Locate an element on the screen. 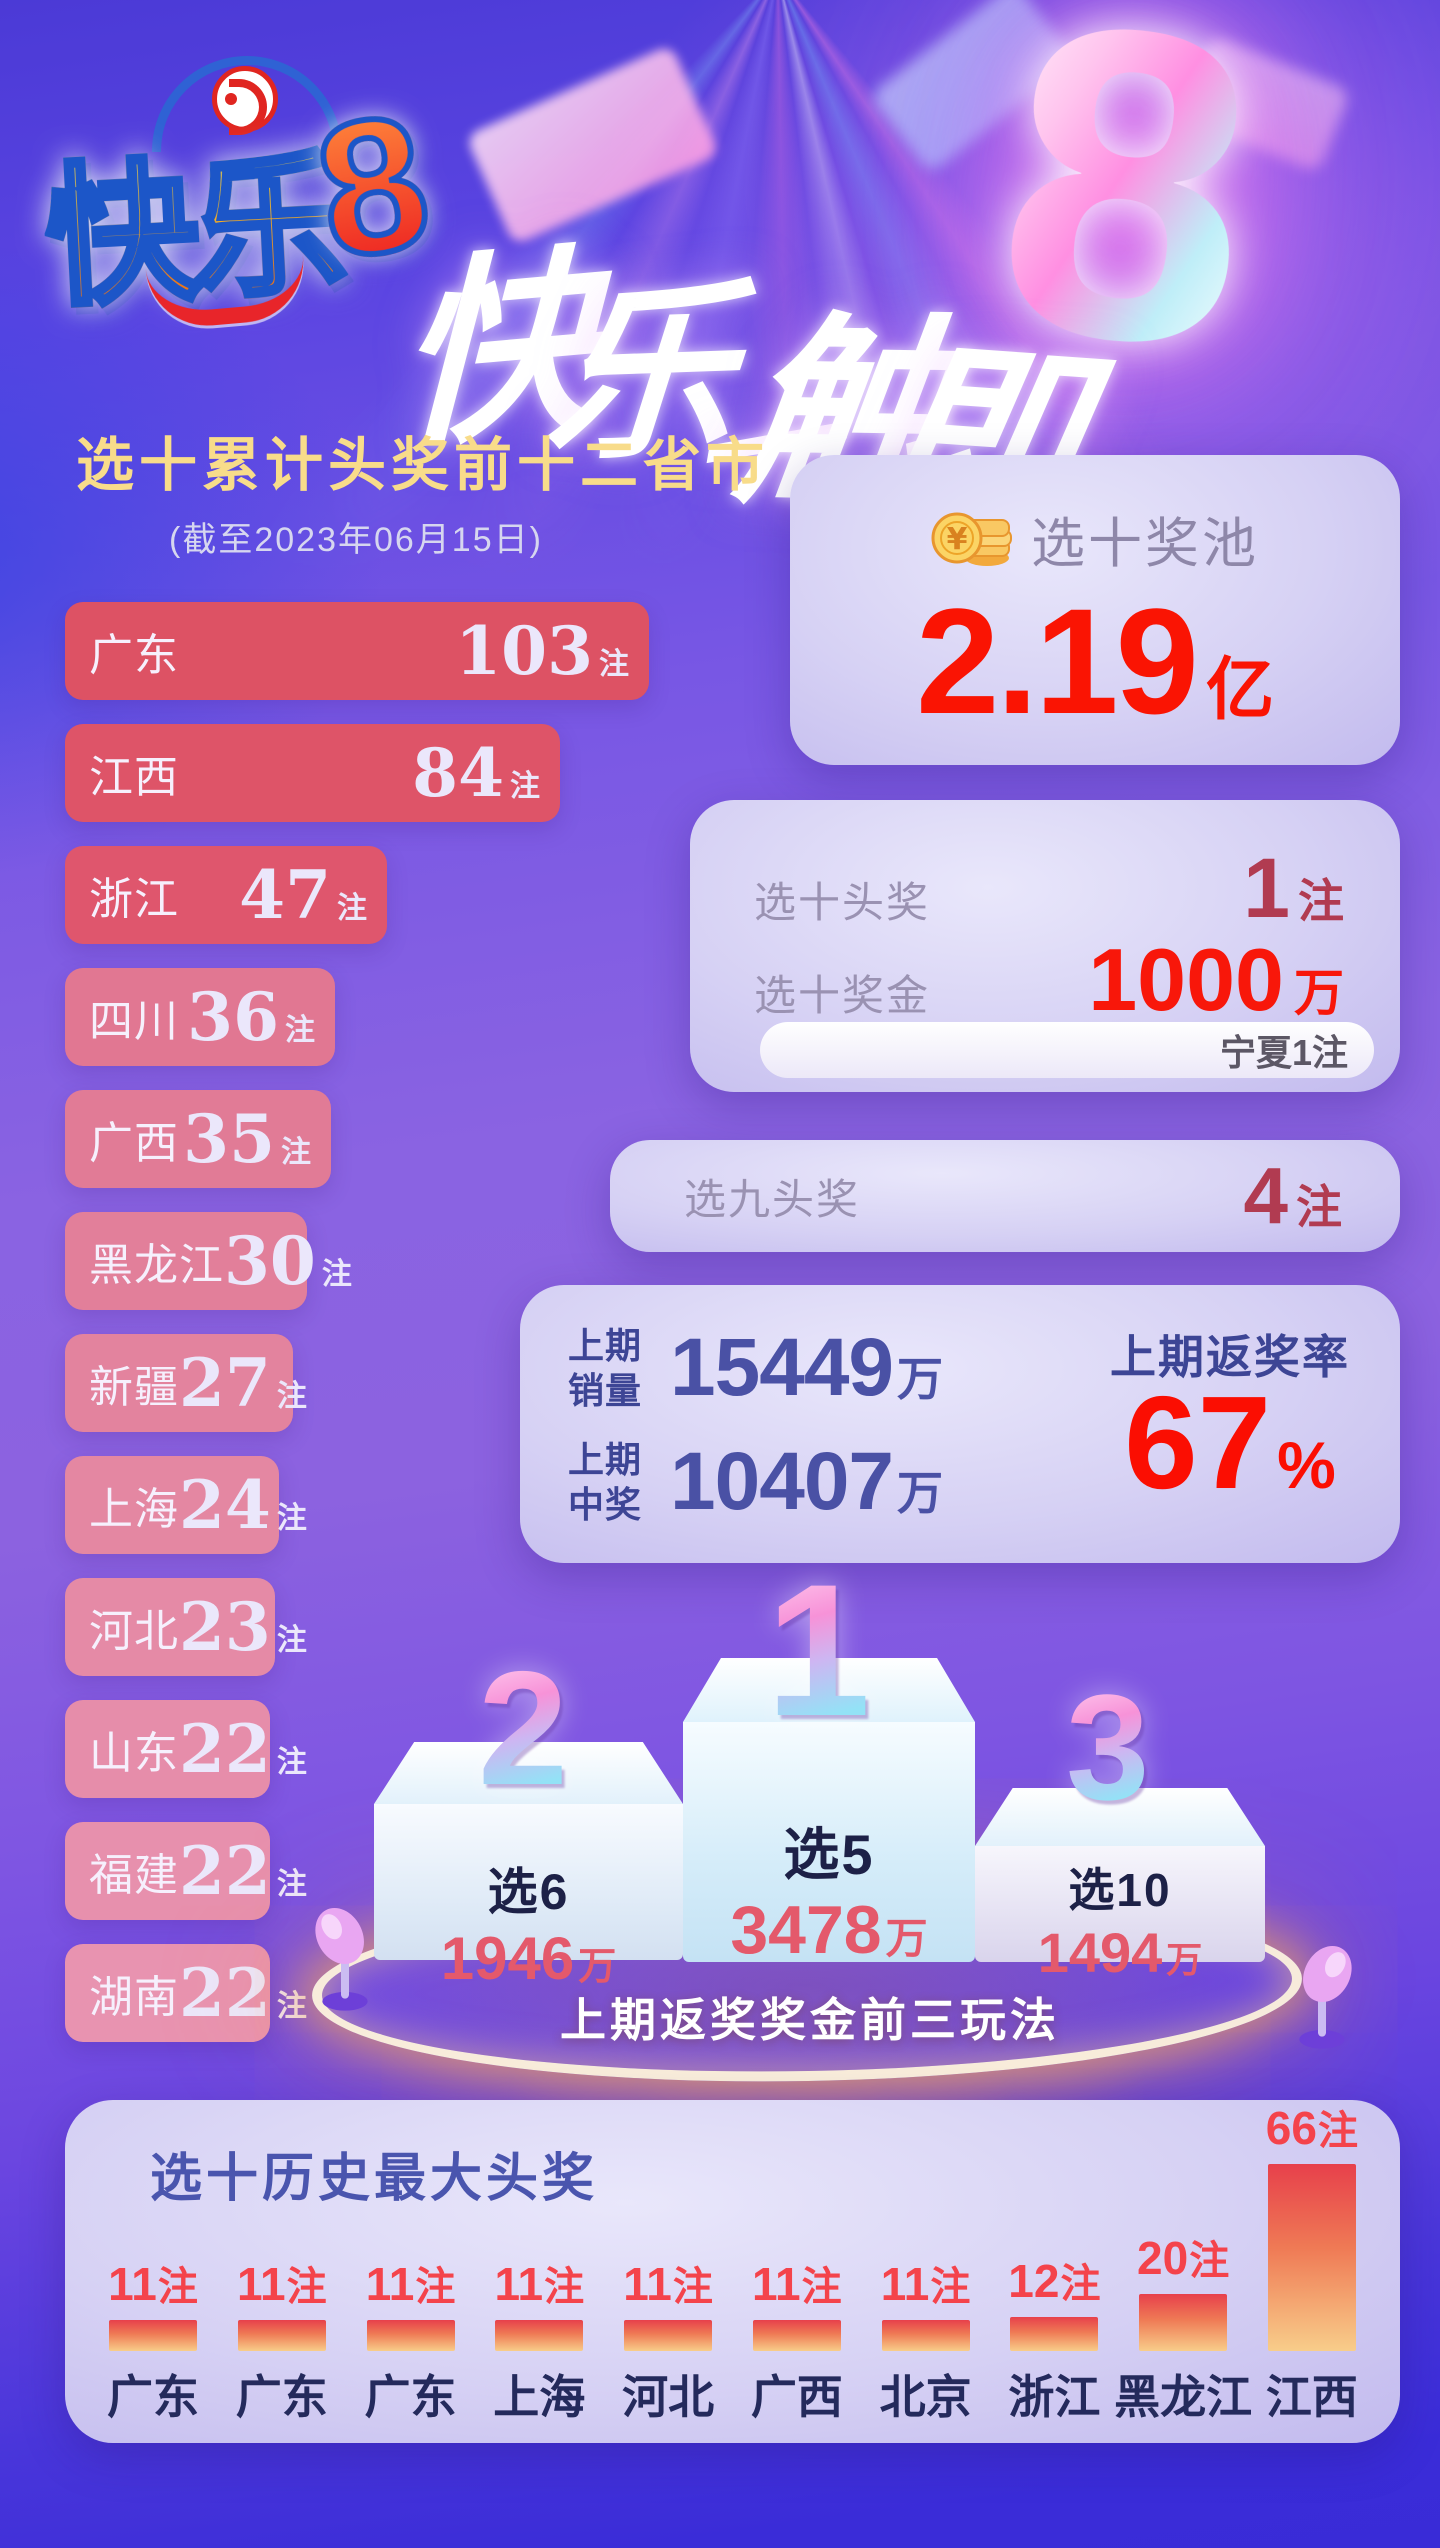 Image resolution: width=1440 pixels, height=2548 pixels. province-row: 浙江 47 注 is located at coordinates (357, 895).